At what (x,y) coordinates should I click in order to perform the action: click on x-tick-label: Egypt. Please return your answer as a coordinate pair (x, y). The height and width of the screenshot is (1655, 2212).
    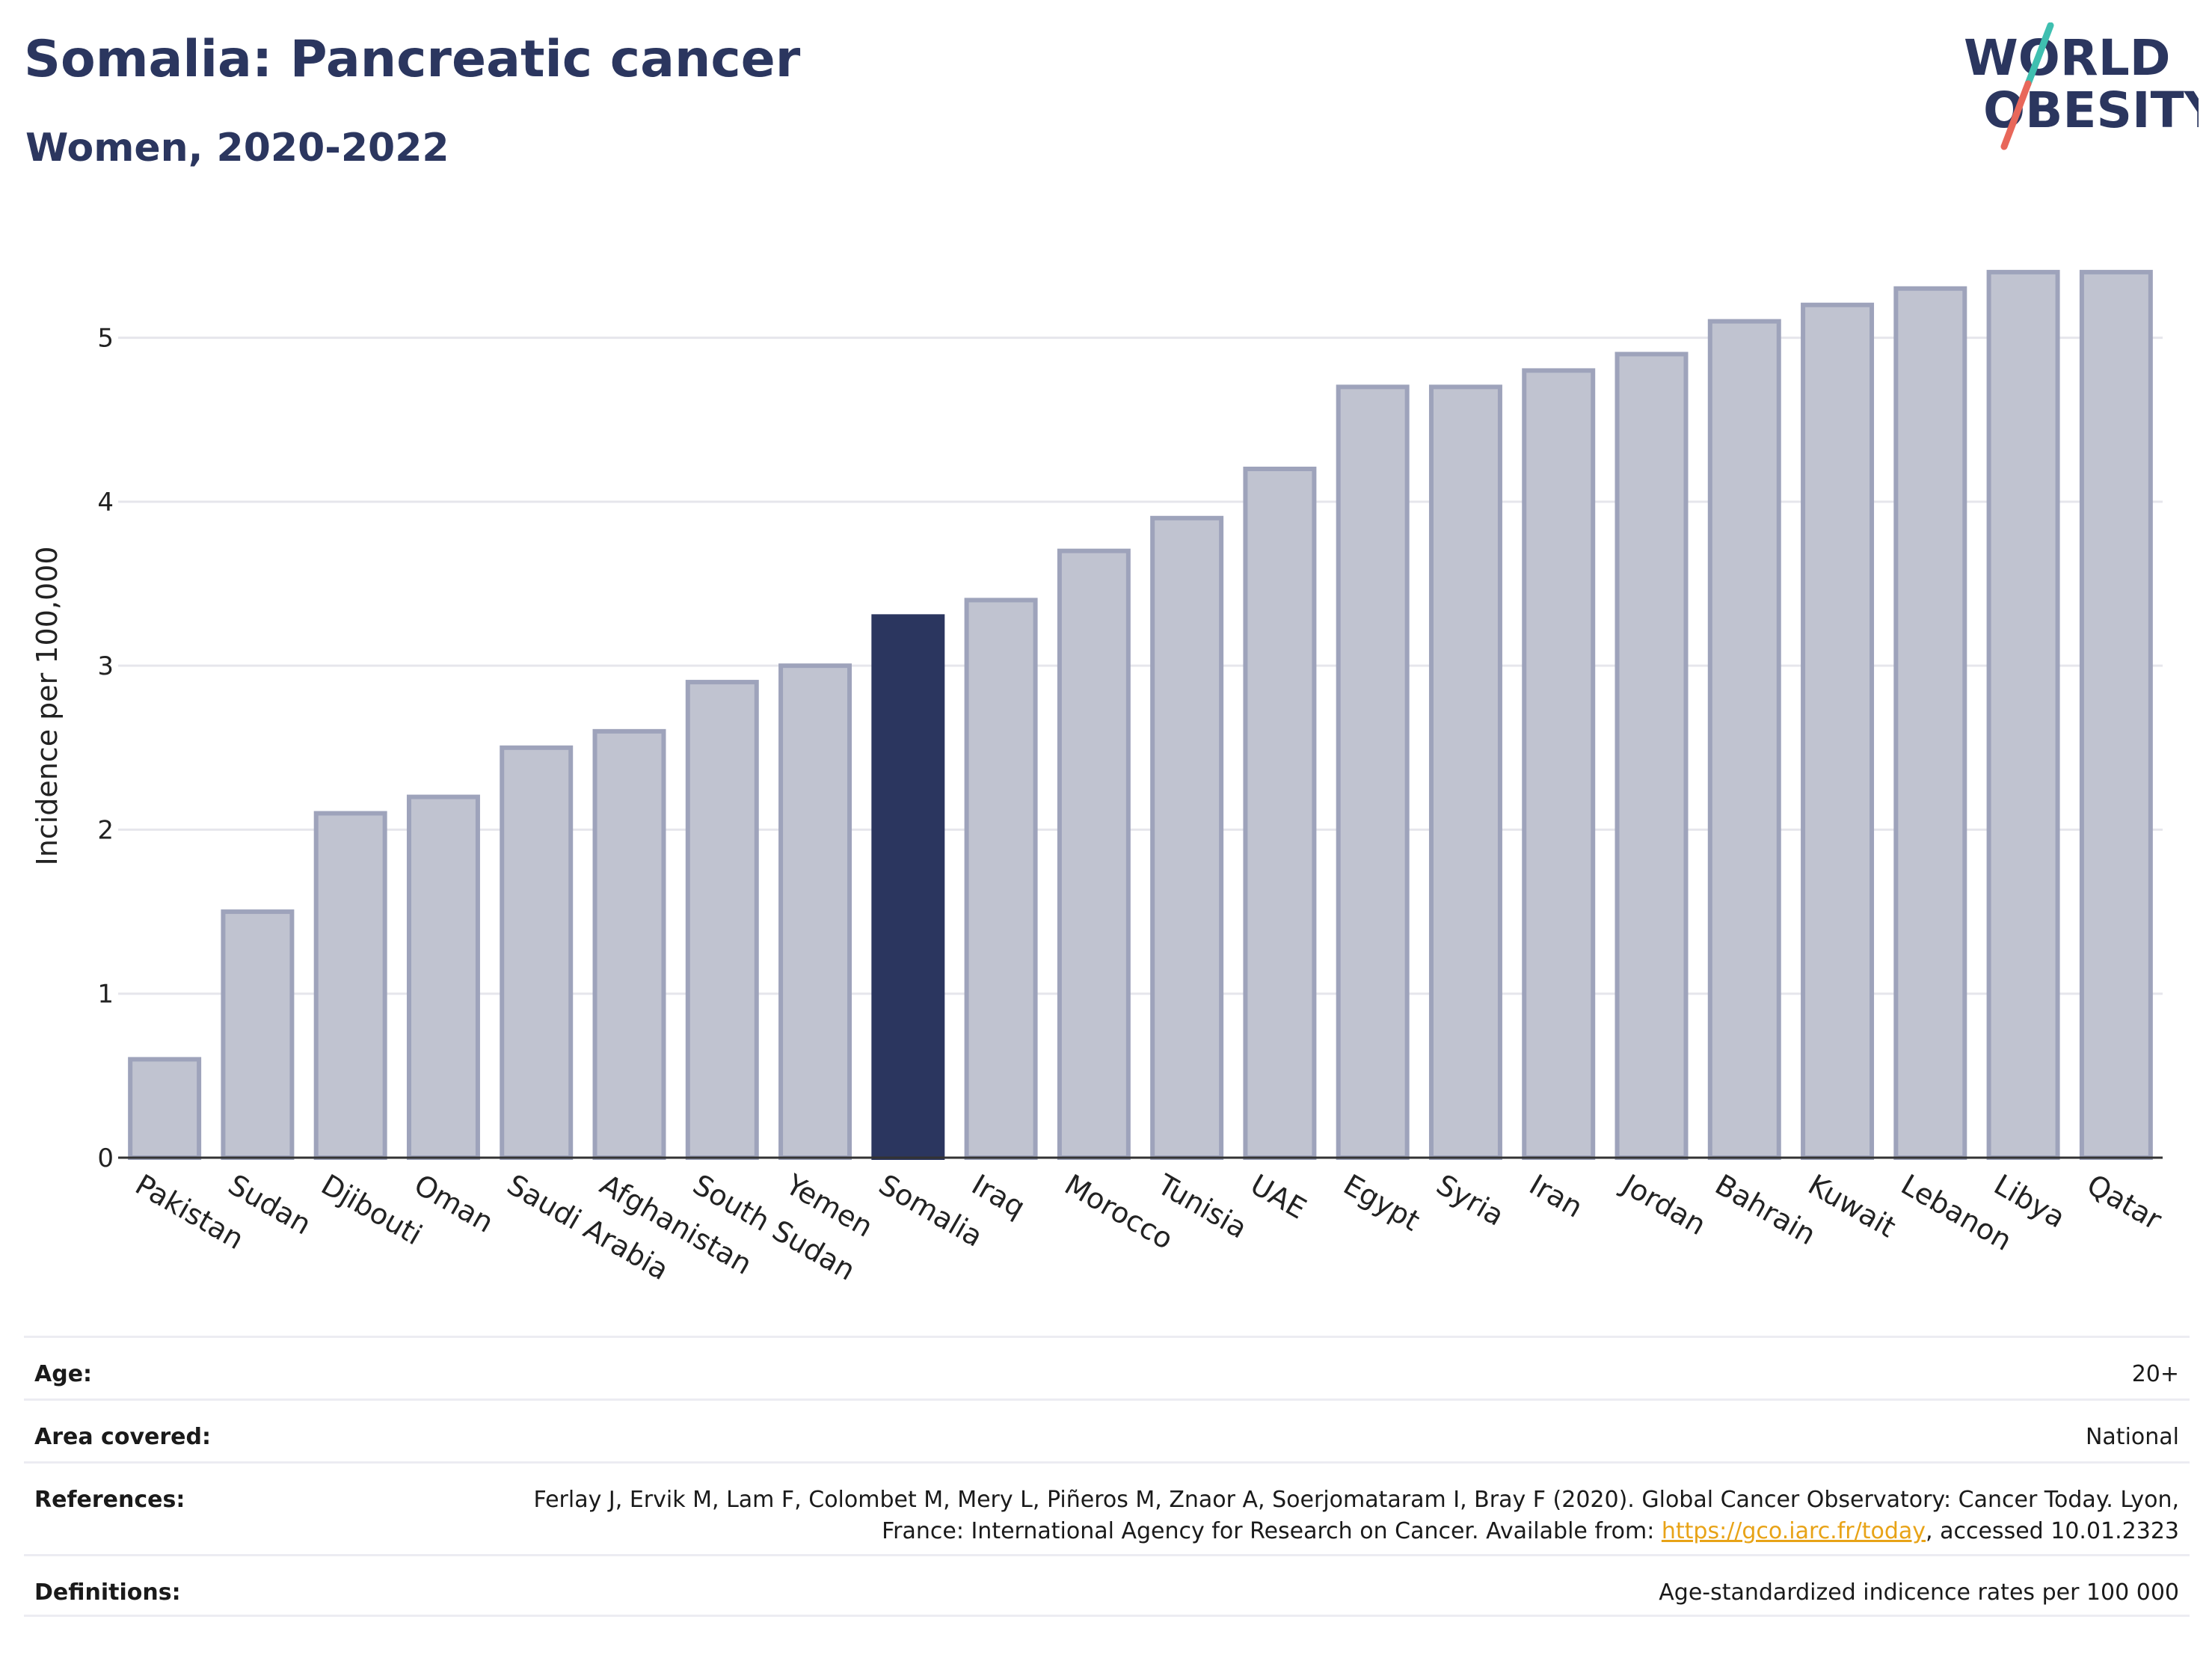
    Looking at the image, I should click on (1381, 1203).